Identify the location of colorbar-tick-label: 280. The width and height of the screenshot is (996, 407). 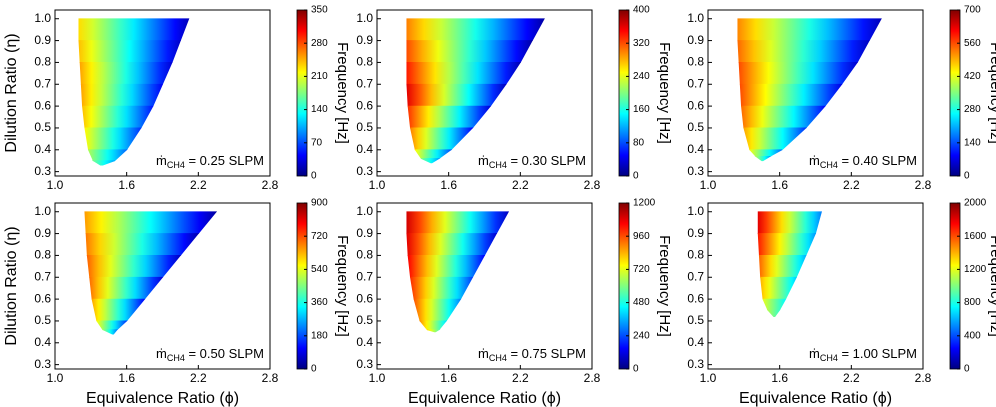
(972, 109).